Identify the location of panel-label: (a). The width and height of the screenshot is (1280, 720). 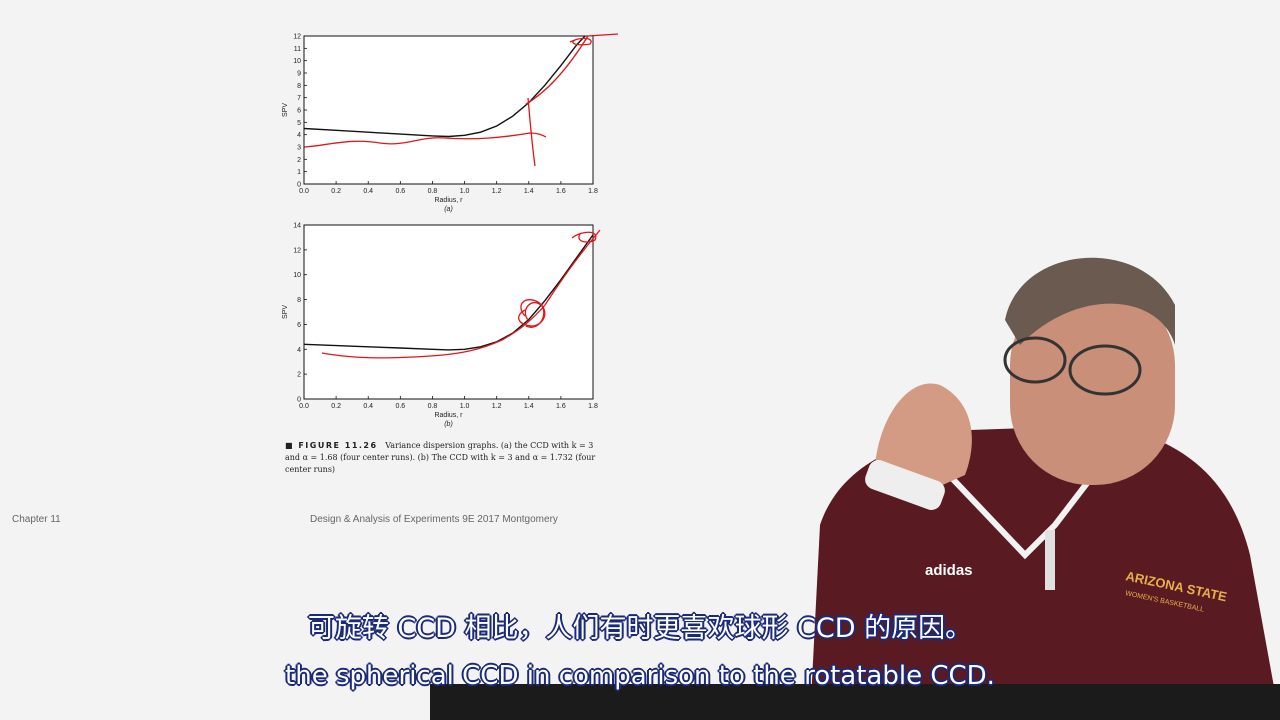
(448, 209).